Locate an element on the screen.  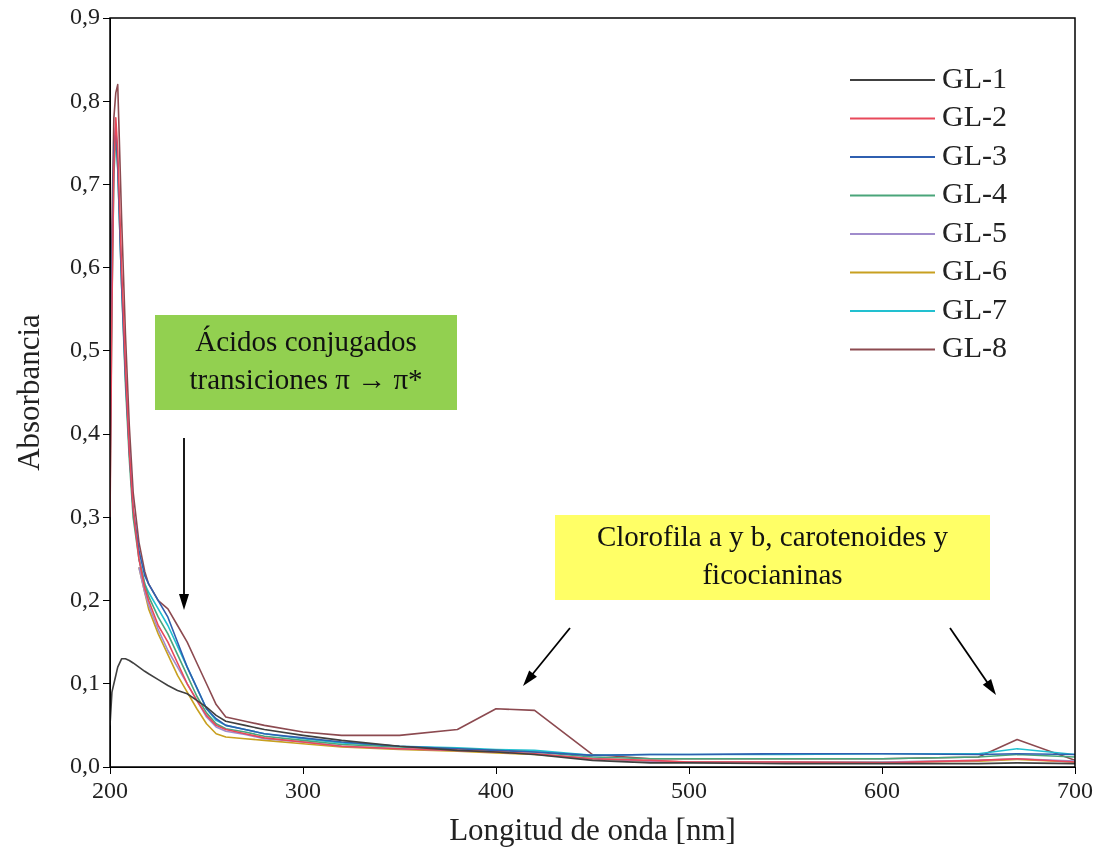
legend-label: GL-3 is located at coordinates (974, 154).